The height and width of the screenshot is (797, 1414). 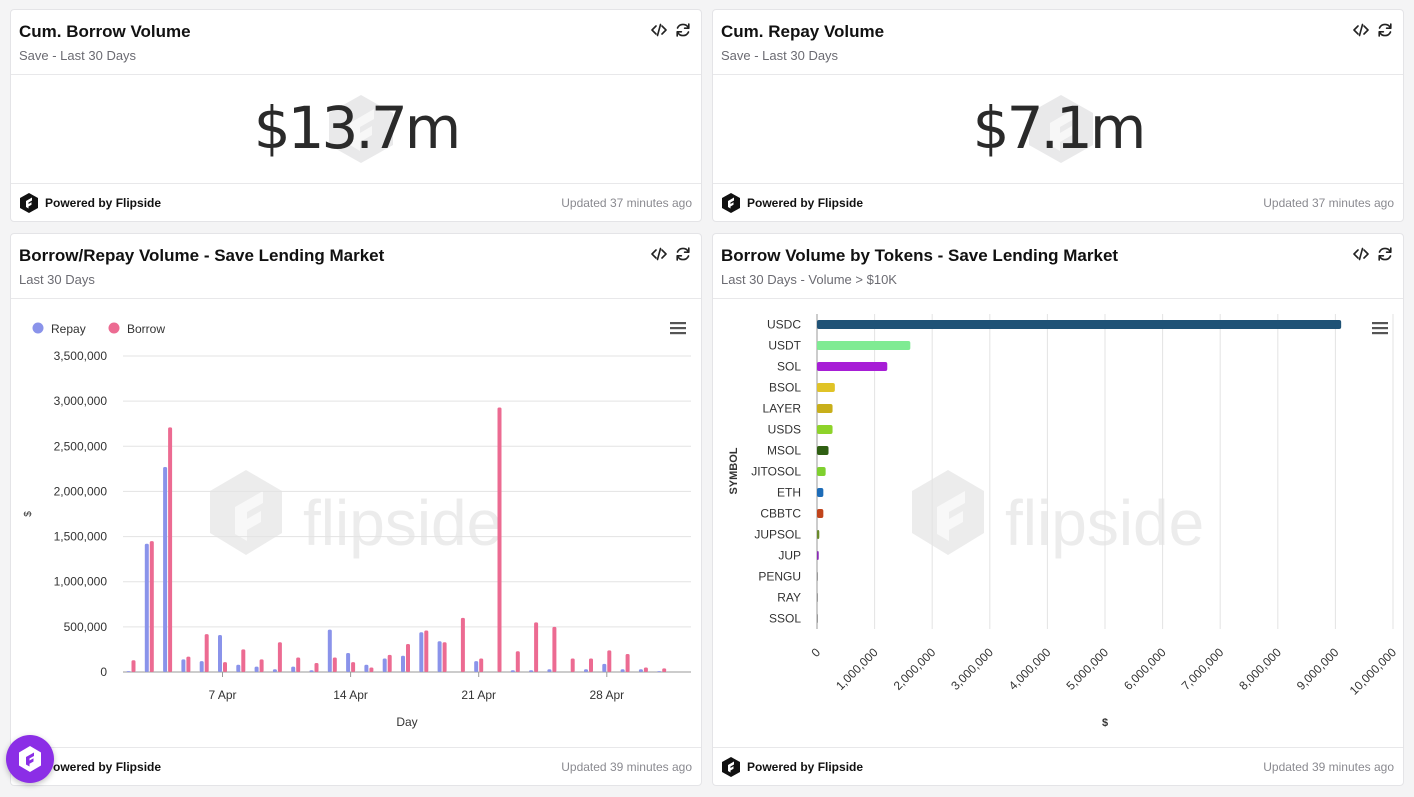 What do you see at coordinates (818, 534) in the screenshot?
I see `bar-jupsol` at bounding box center [818, 534].